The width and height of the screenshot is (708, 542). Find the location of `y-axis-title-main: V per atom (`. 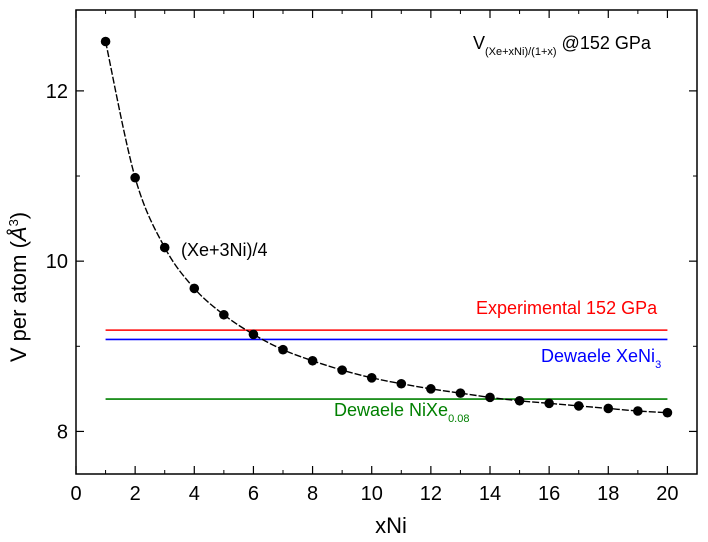

y-axis-title-main: V per atom ( is located at coordinates (18, 301).